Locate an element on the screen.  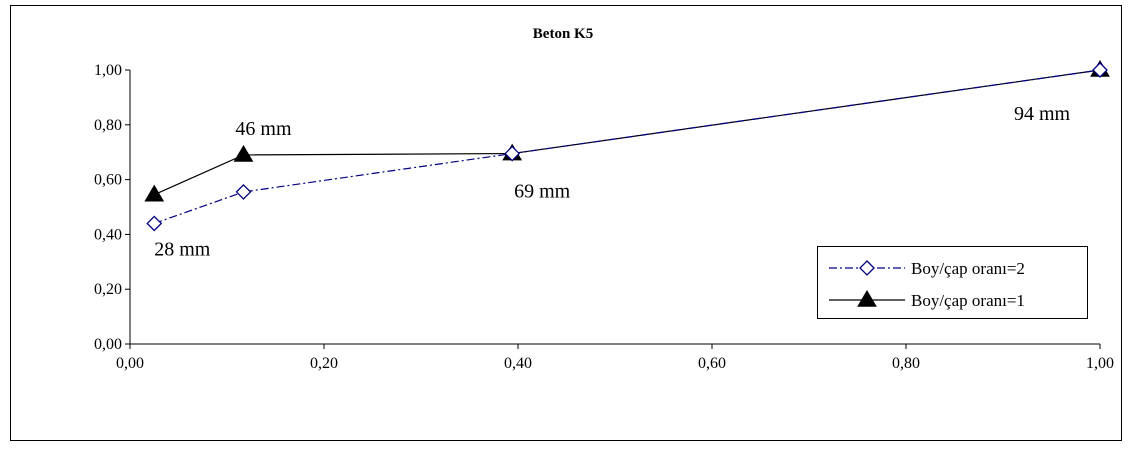
legend: Boy/çap oranı=2 Boy/çap oranı=1 is located at coordinates (953, 283).